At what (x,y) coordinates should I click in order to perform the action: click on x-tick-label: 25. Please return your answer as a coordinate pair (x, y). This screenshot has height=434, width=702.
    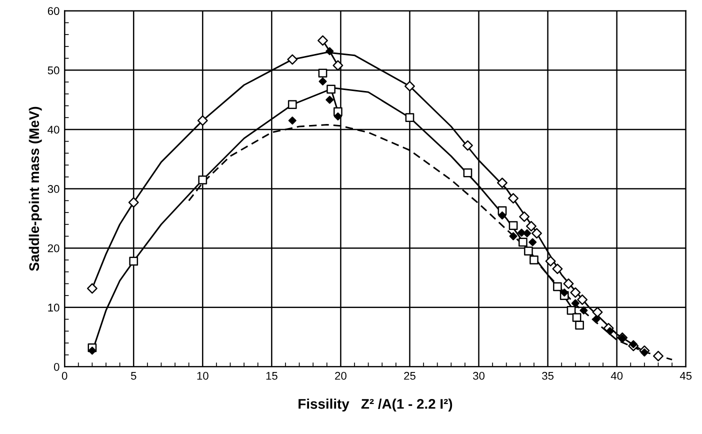
    Looking at the image, I should click on (410, 376).